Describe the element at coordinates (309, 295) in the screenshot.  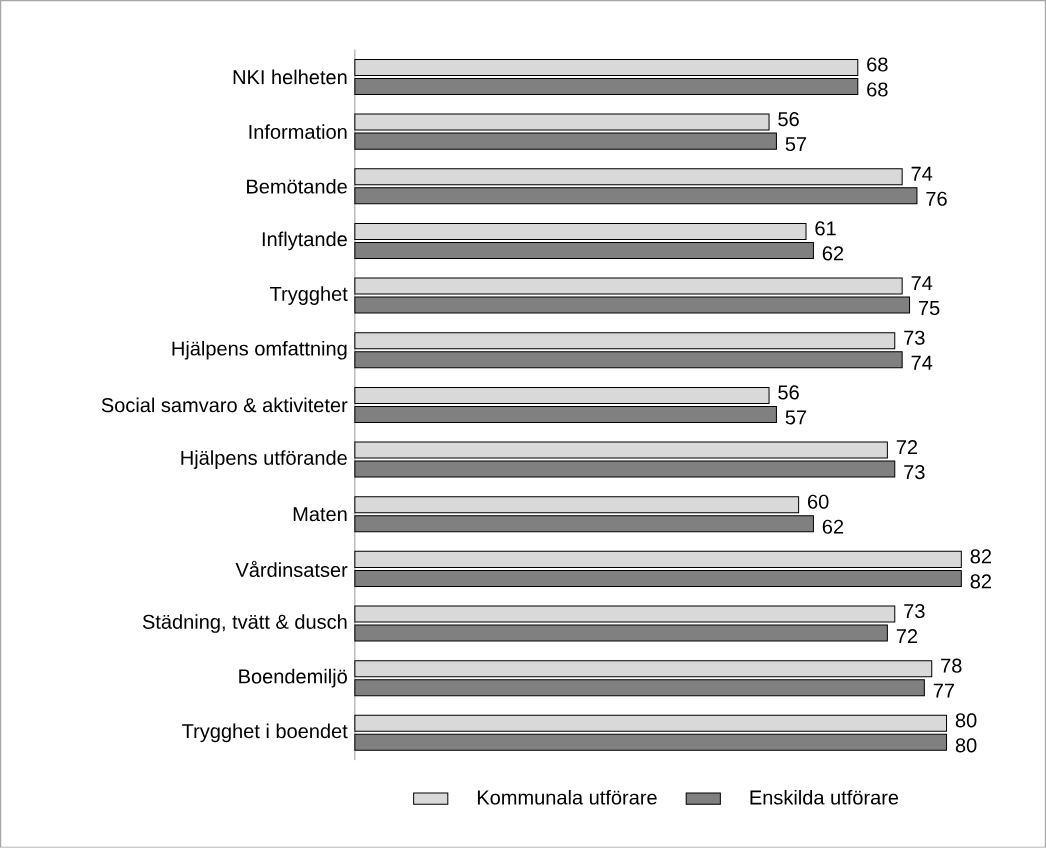
I see `y-tick-label: Trygghet` at that location.